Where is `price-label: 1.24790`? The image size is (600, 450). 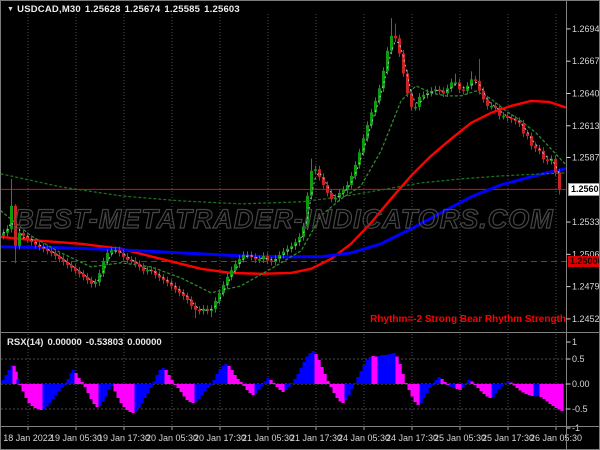 price-label: 1.24790 is located at coordinates (586, 287).